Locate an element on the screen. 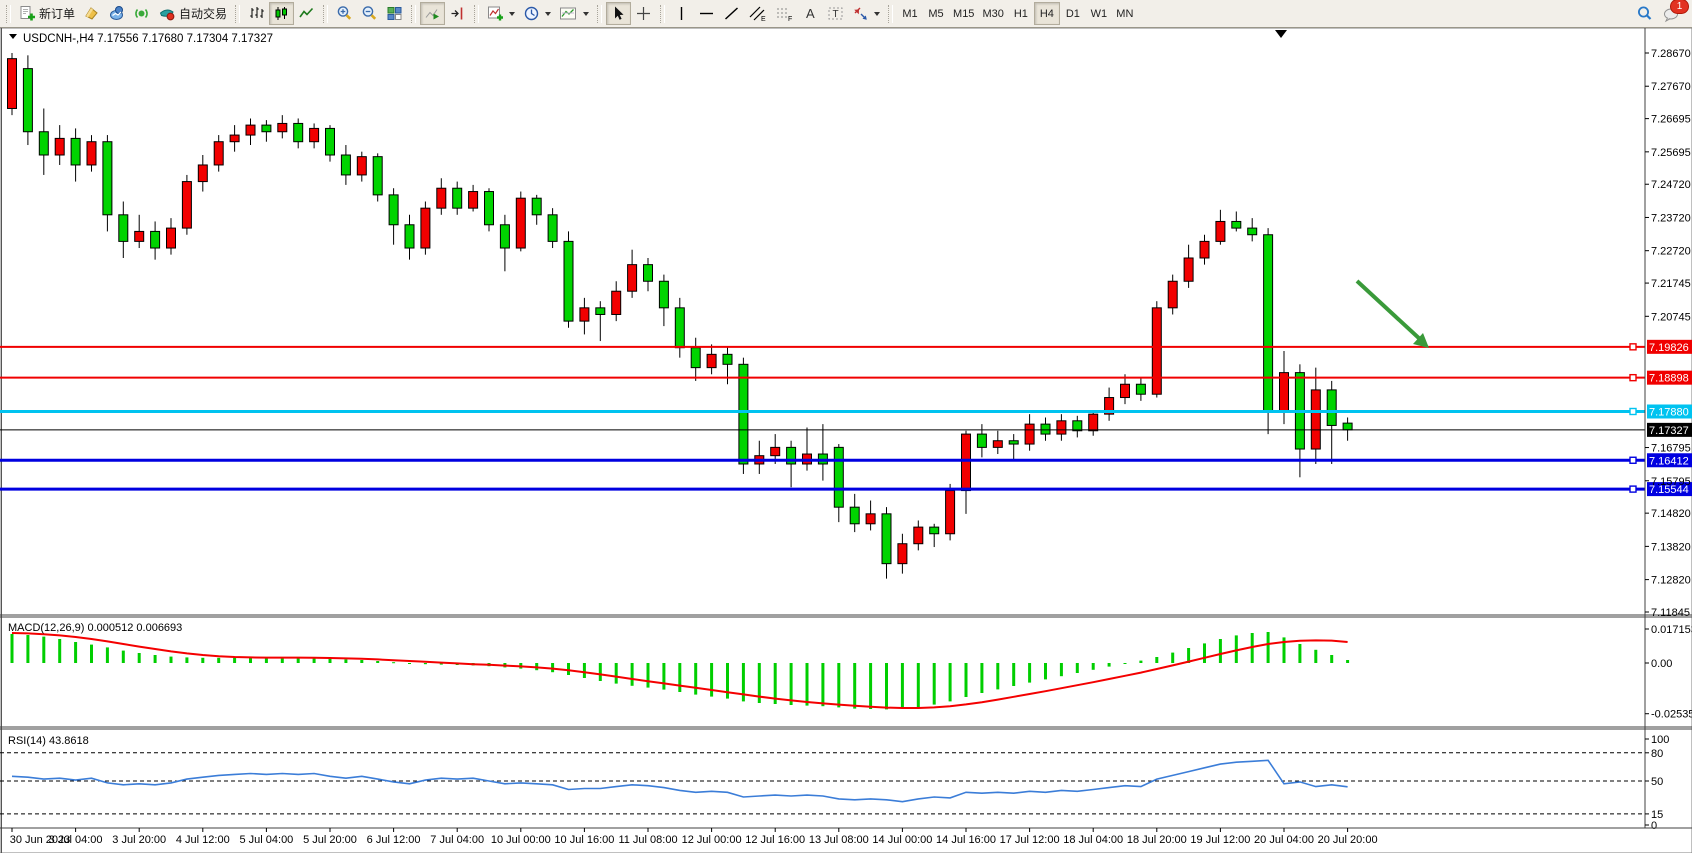  history-center-icon is located at coordinates (91, 13).